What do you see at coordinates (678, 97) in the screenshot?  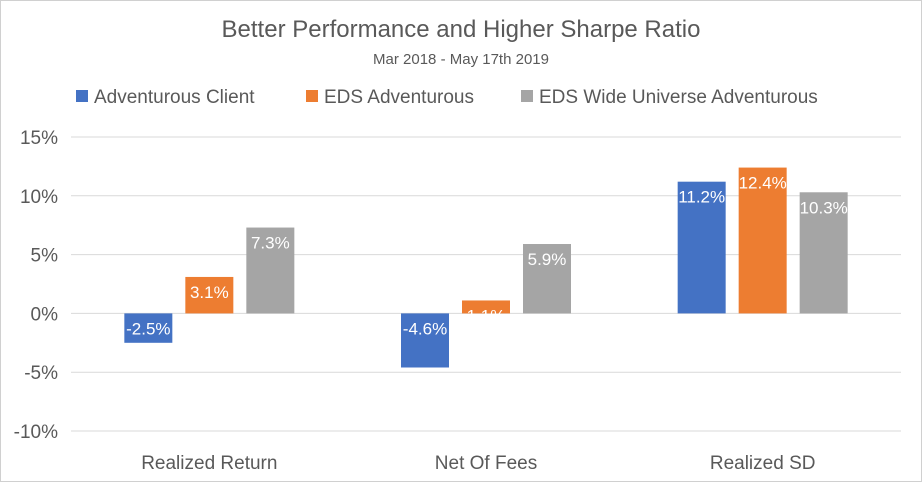 I see `legend-label: EDS Wide Universe Adventurous` at bounding box center [678, 97].